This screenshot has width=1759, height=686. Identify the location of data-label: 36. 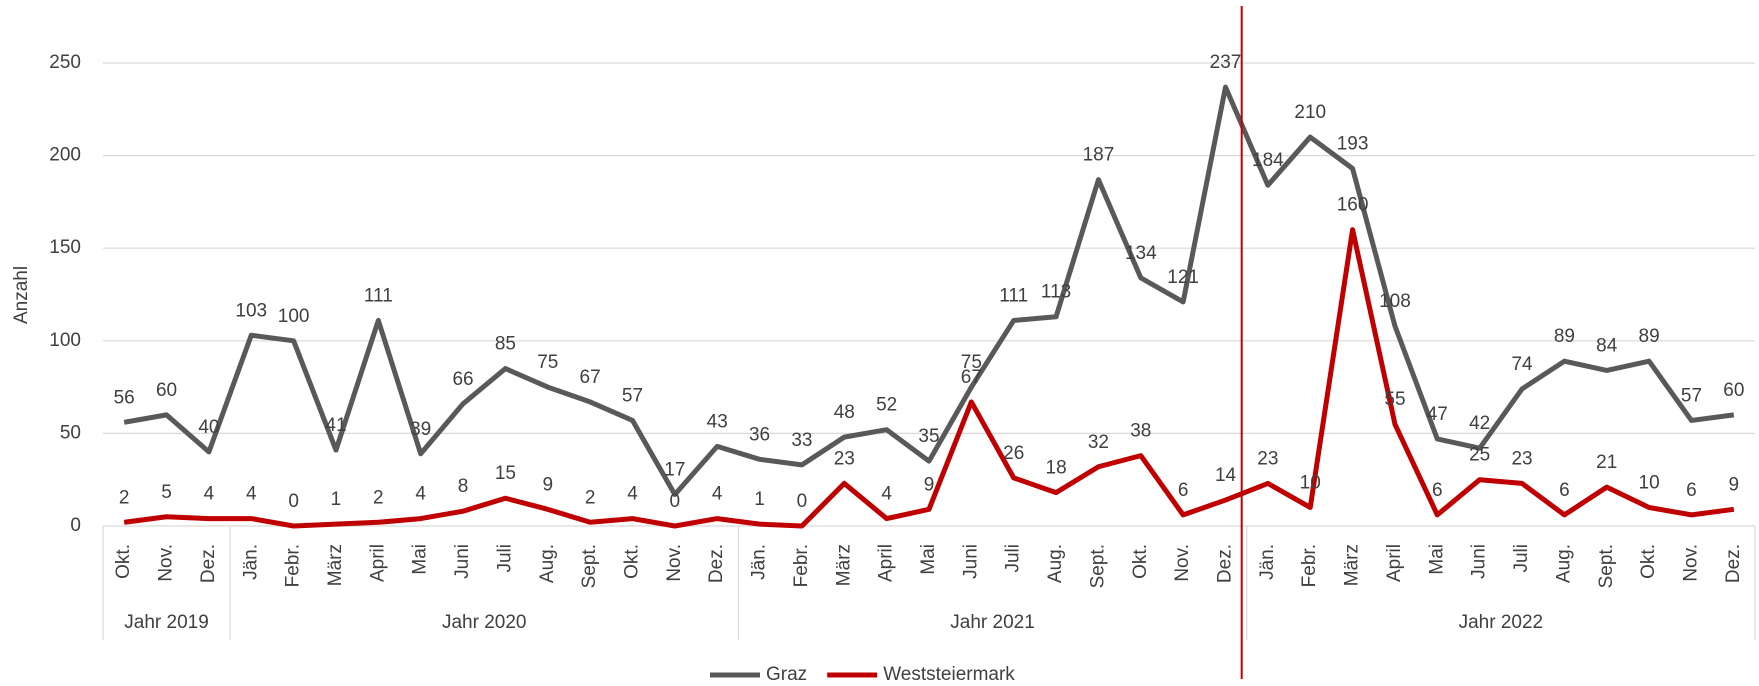
(759, 434).